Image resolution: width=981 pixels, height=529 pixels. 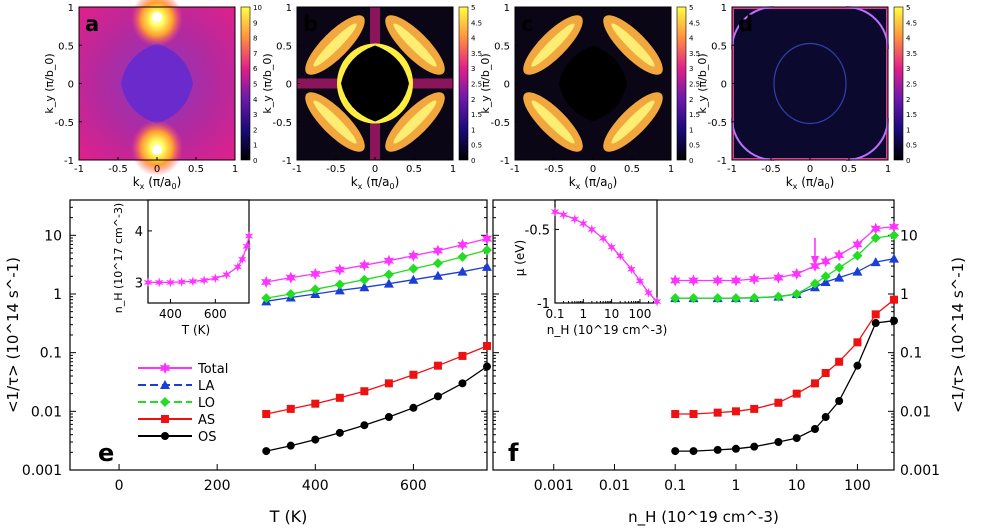 What do you see at coordinates (789, 182) in the screenshot?
I see `xlabel-k: k` at bounding box center [789, 182].